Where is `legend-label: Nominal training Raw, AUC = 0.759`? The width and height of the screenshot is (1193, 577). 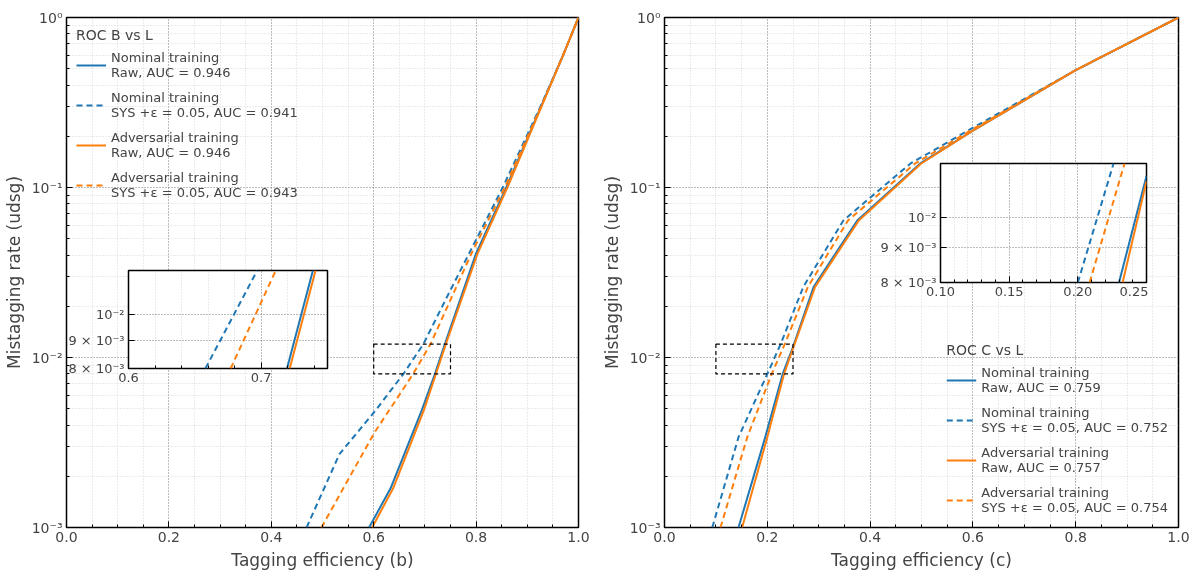 legend-label: Nominal training Raw, AUC = 0.759 is located at coordinates (1041, 380).